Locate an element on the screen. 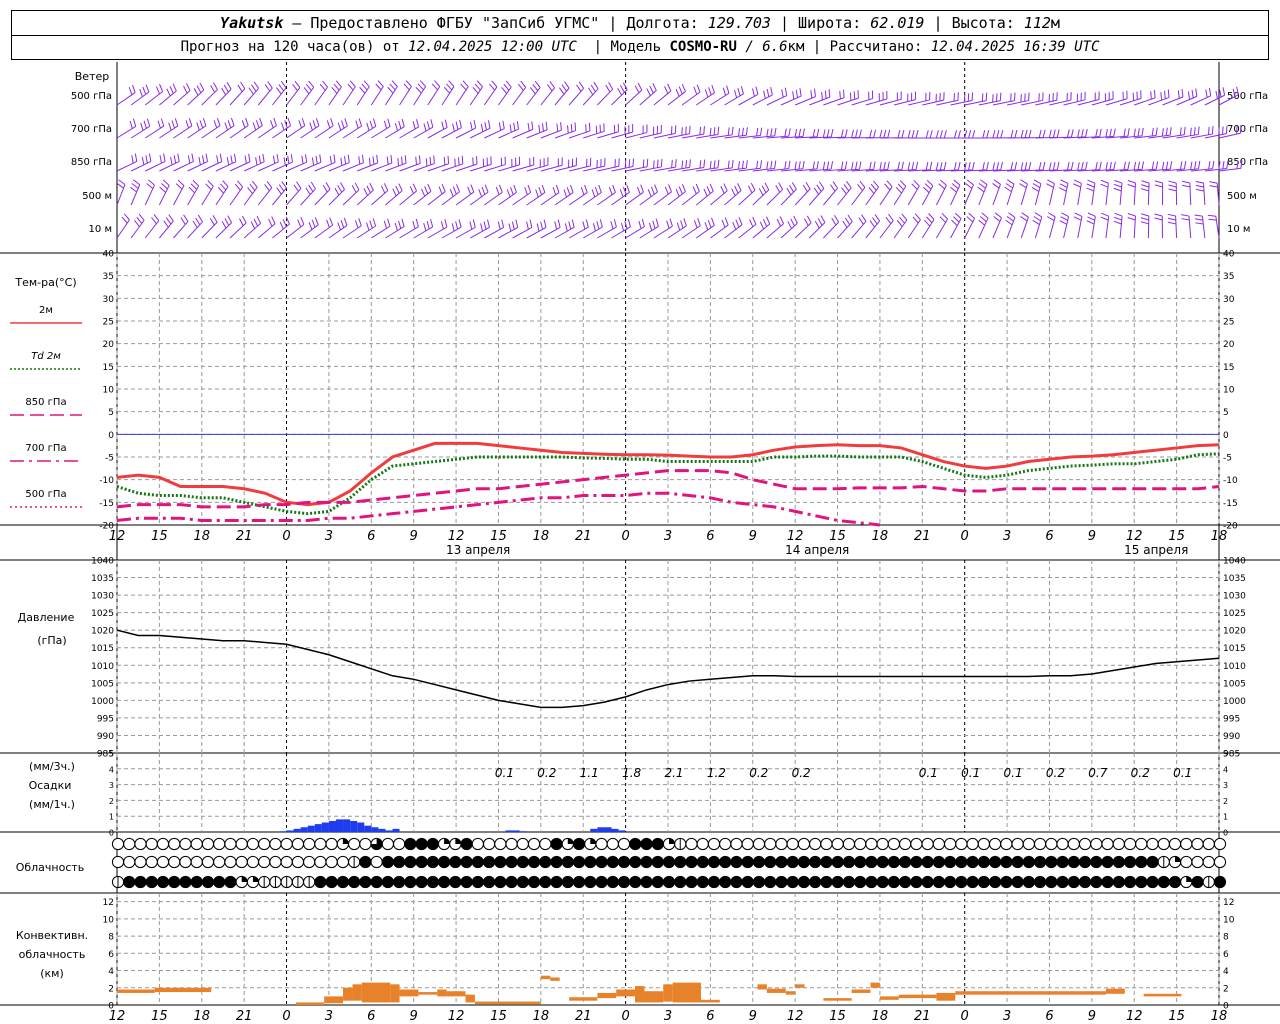 The width and height of the screenshot is (1280, 1024). y-tick-label-left: 995 is located at coordinates (105, 719).